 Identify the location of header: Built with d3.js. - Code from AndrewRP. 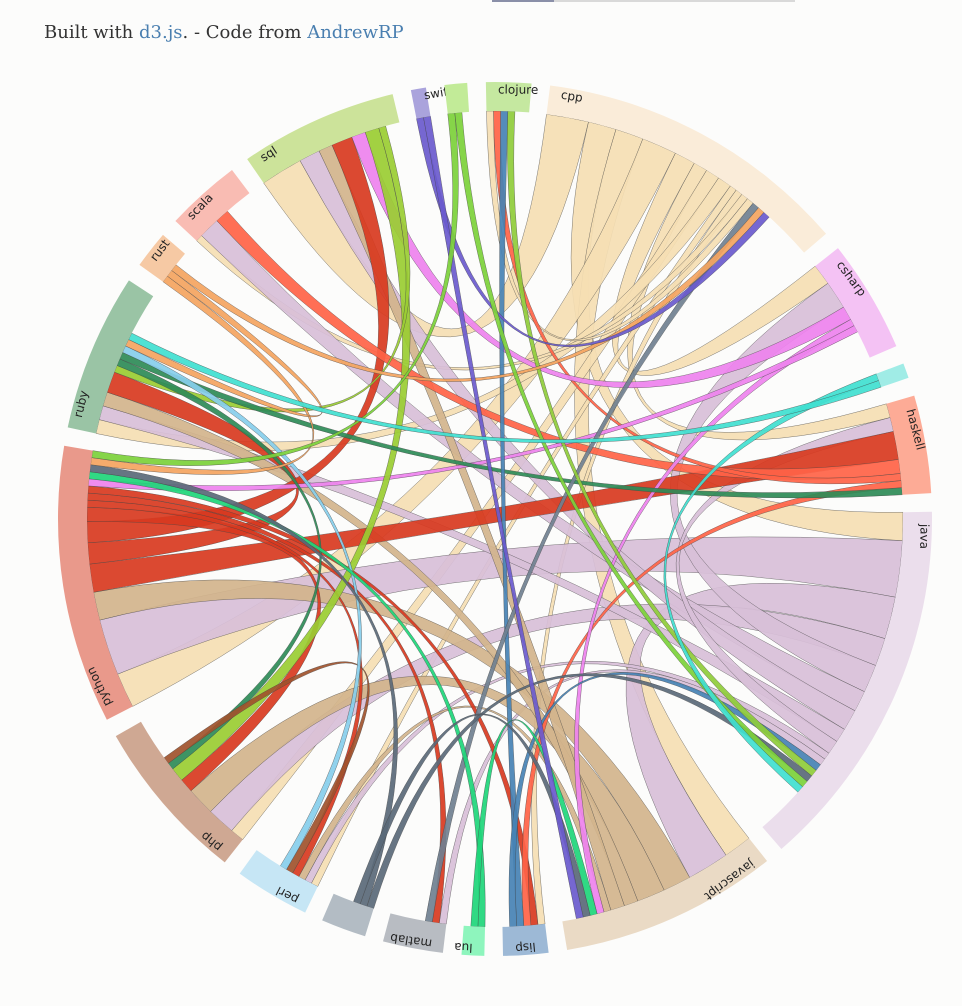
(224, 32).